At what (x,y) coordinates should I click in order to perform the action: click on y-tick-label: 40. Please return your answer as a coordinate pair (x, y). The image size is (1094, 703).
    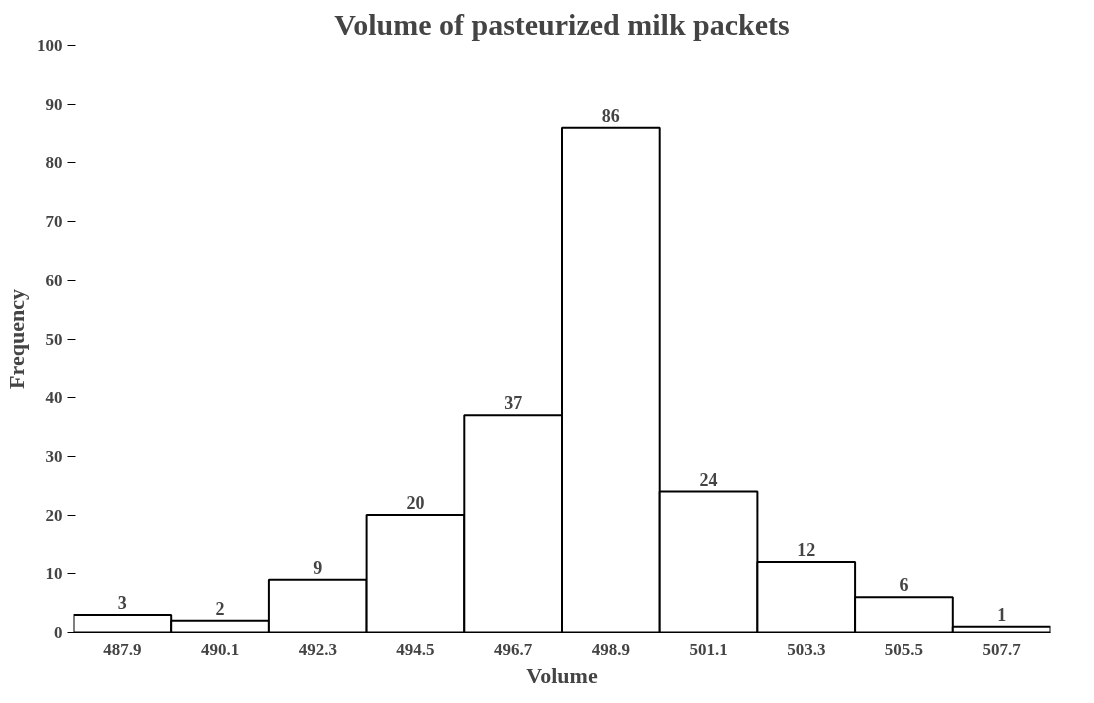
    Looking at the image, I should click on (54, 398).